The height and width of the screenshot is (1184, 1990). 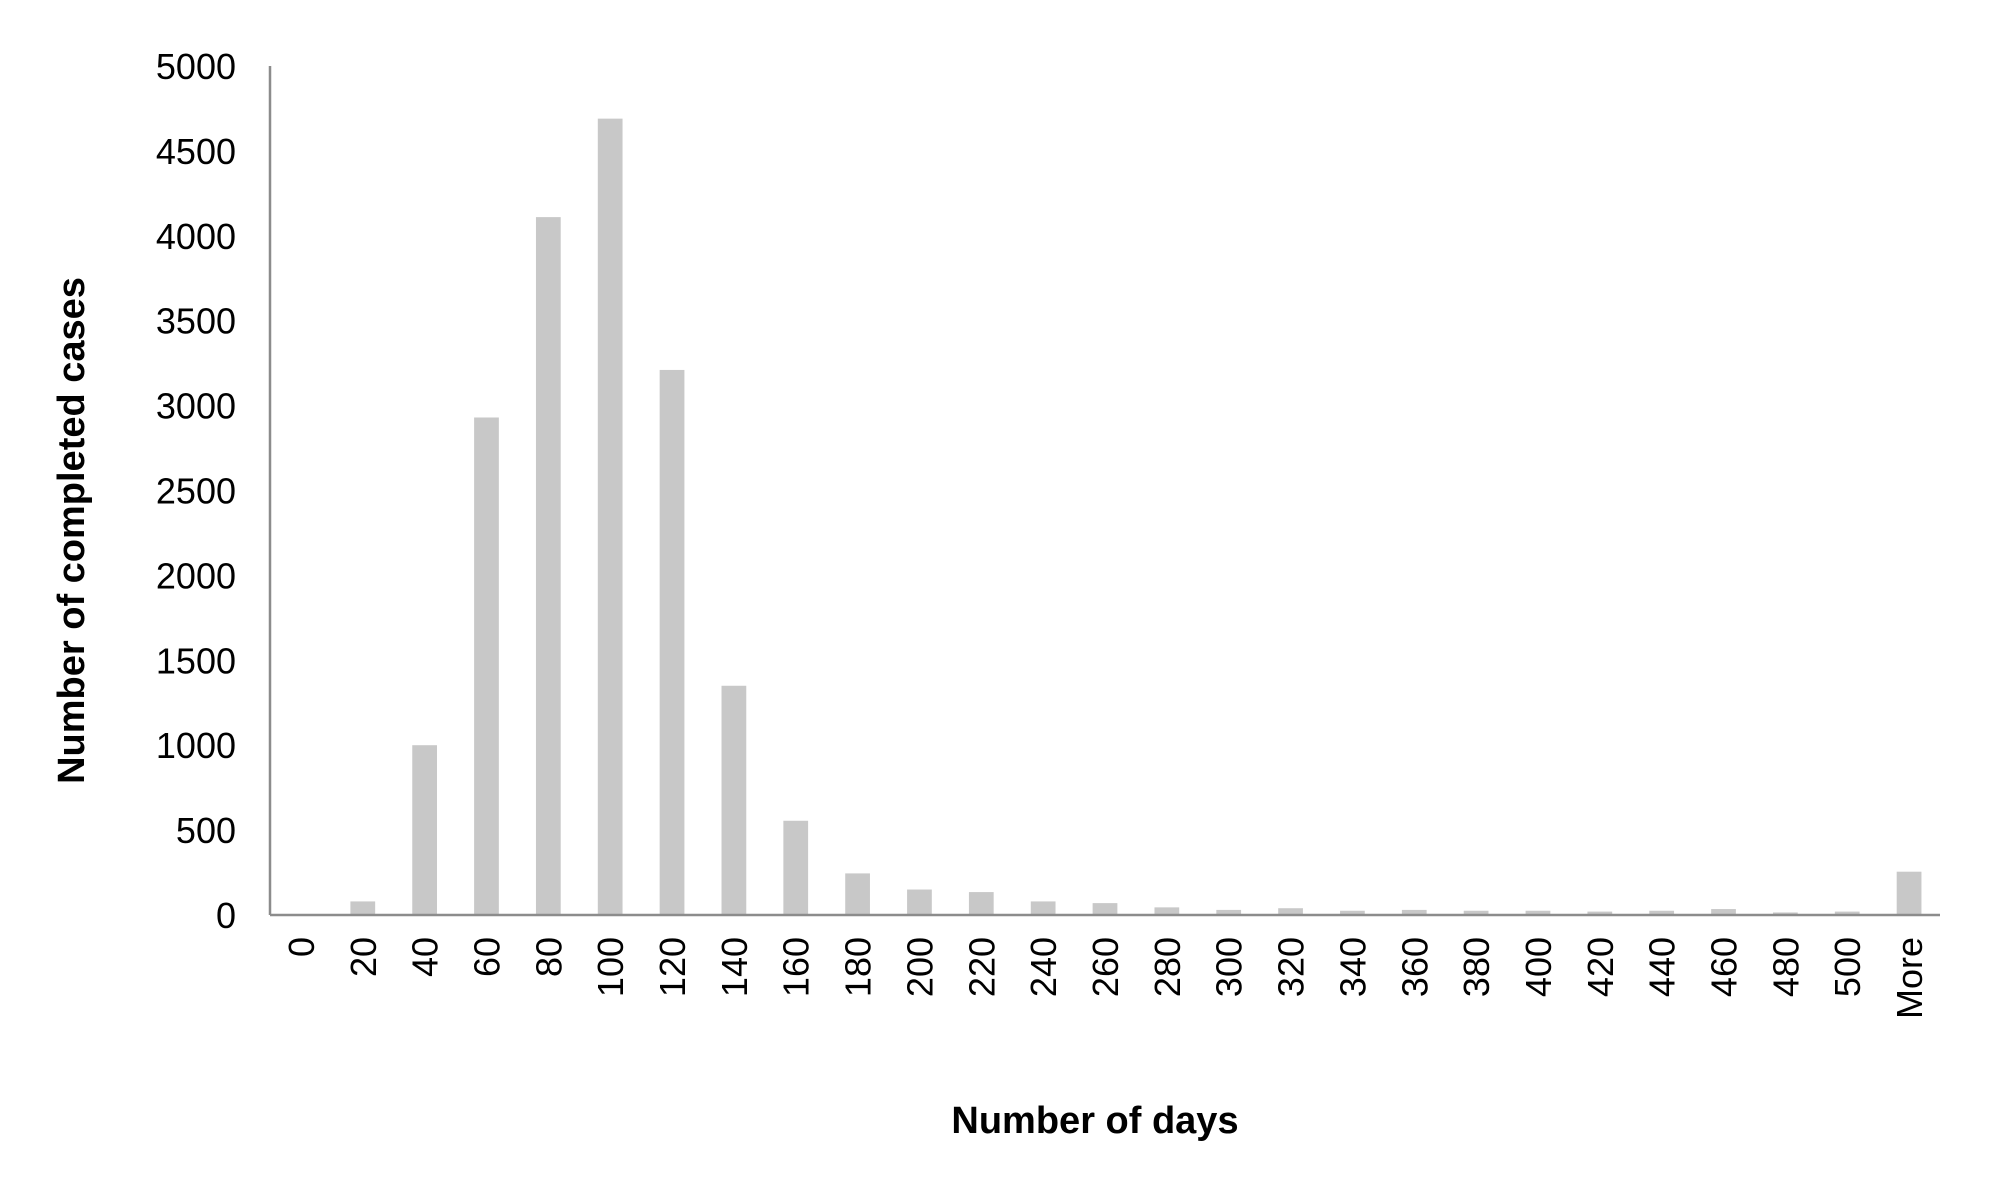 What do you see at coordinates (1600, 967) in the screenshot?
I see `x-tick-label: 420` at bounding box center [1600, 967].